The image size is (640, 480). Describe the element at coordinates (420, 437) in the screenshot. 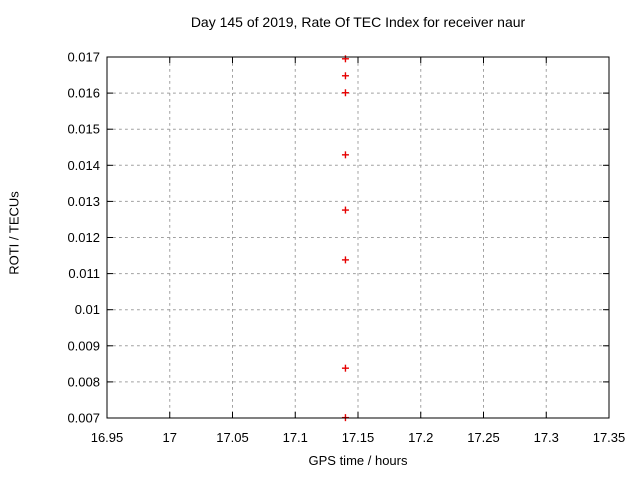

I see `x-tick-label: 17.2` at that location.